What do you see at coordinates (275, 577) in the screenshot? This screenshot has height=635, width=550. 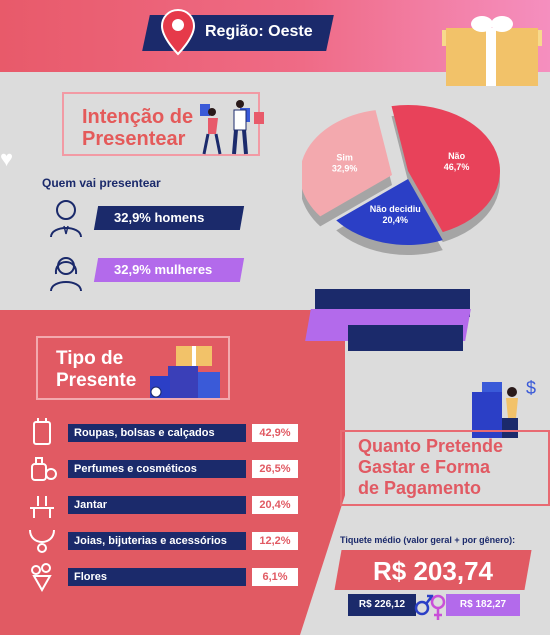 I see `category-percent: 6,1%` at bounding box center [275, 577].